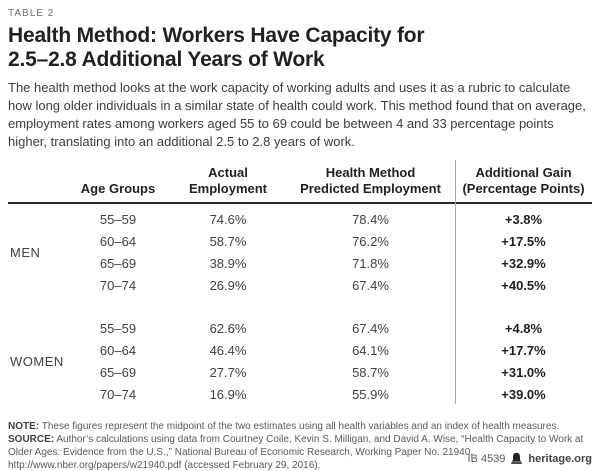 The width and height of the screenshot is (600, 471). What do you see at coordinates (31, 13) in the screenshot?
I see `table-kicker: TABLE 2` at bounding box center [31, 13].